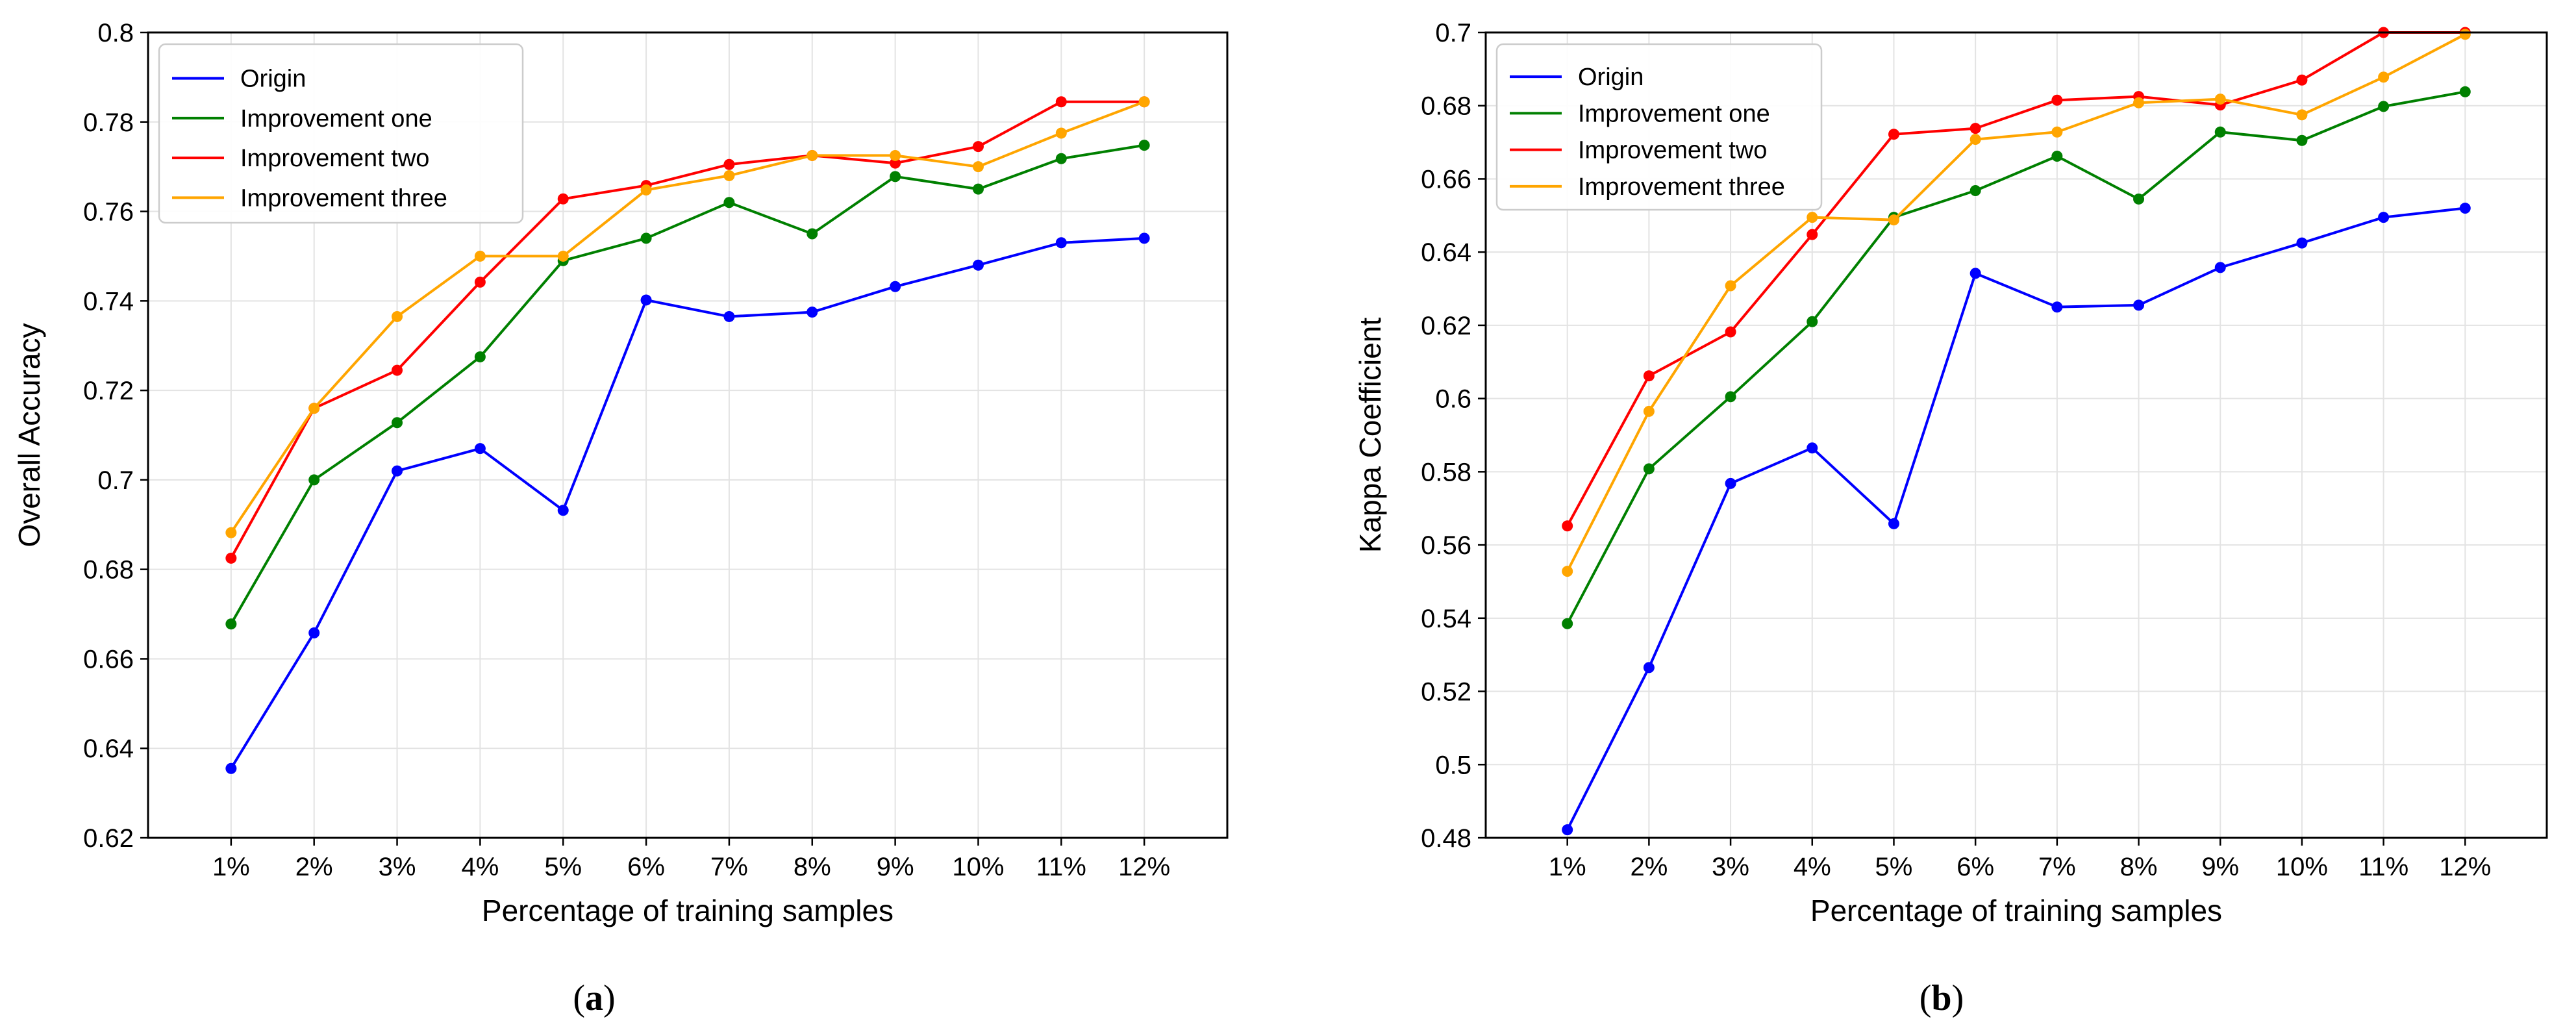  I want to click on y-tick-label: 0.74, so click(108, 301).